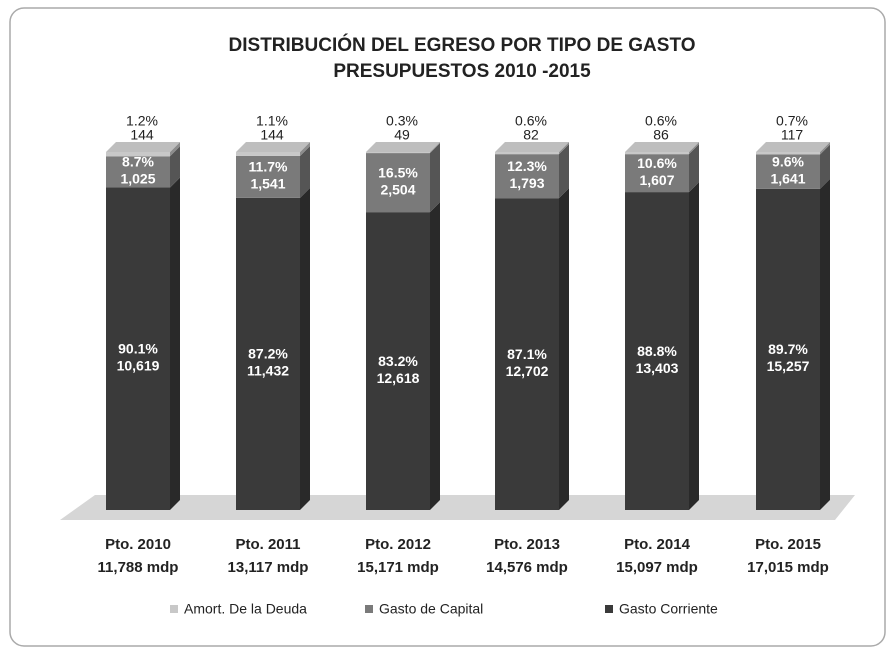  What do you see at coordinates (398, 544) in the screenshot?
I see `x-tick-label: Pto. 2012` at bounding box center [398, 544].